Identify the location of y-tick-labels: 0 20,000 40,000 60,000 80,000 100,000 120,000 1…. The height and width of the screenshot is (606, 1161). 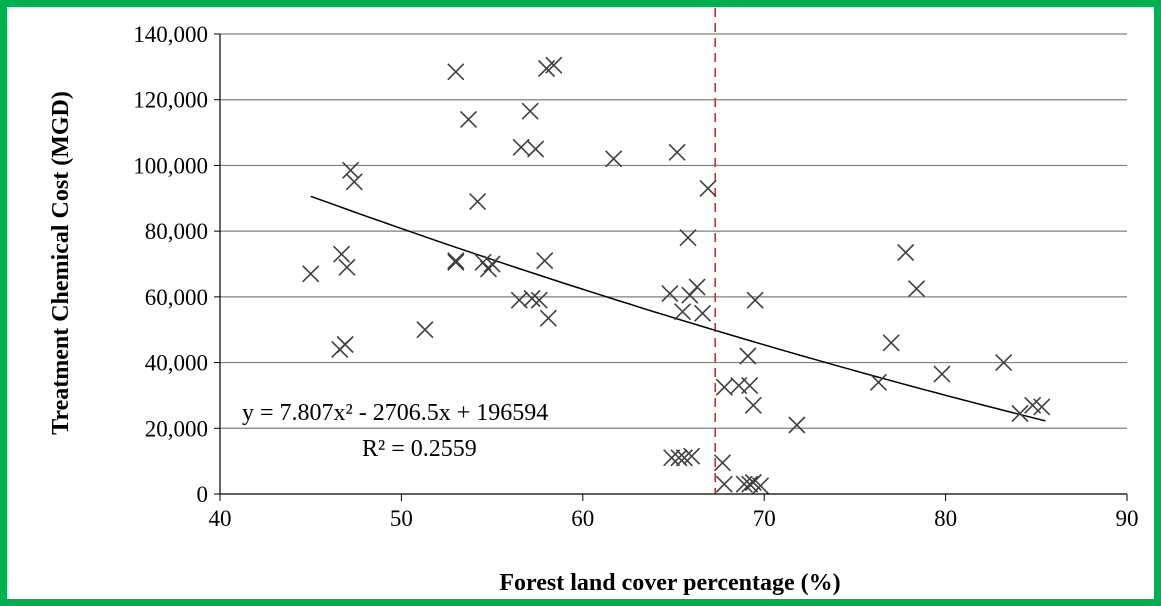
(170, 264).